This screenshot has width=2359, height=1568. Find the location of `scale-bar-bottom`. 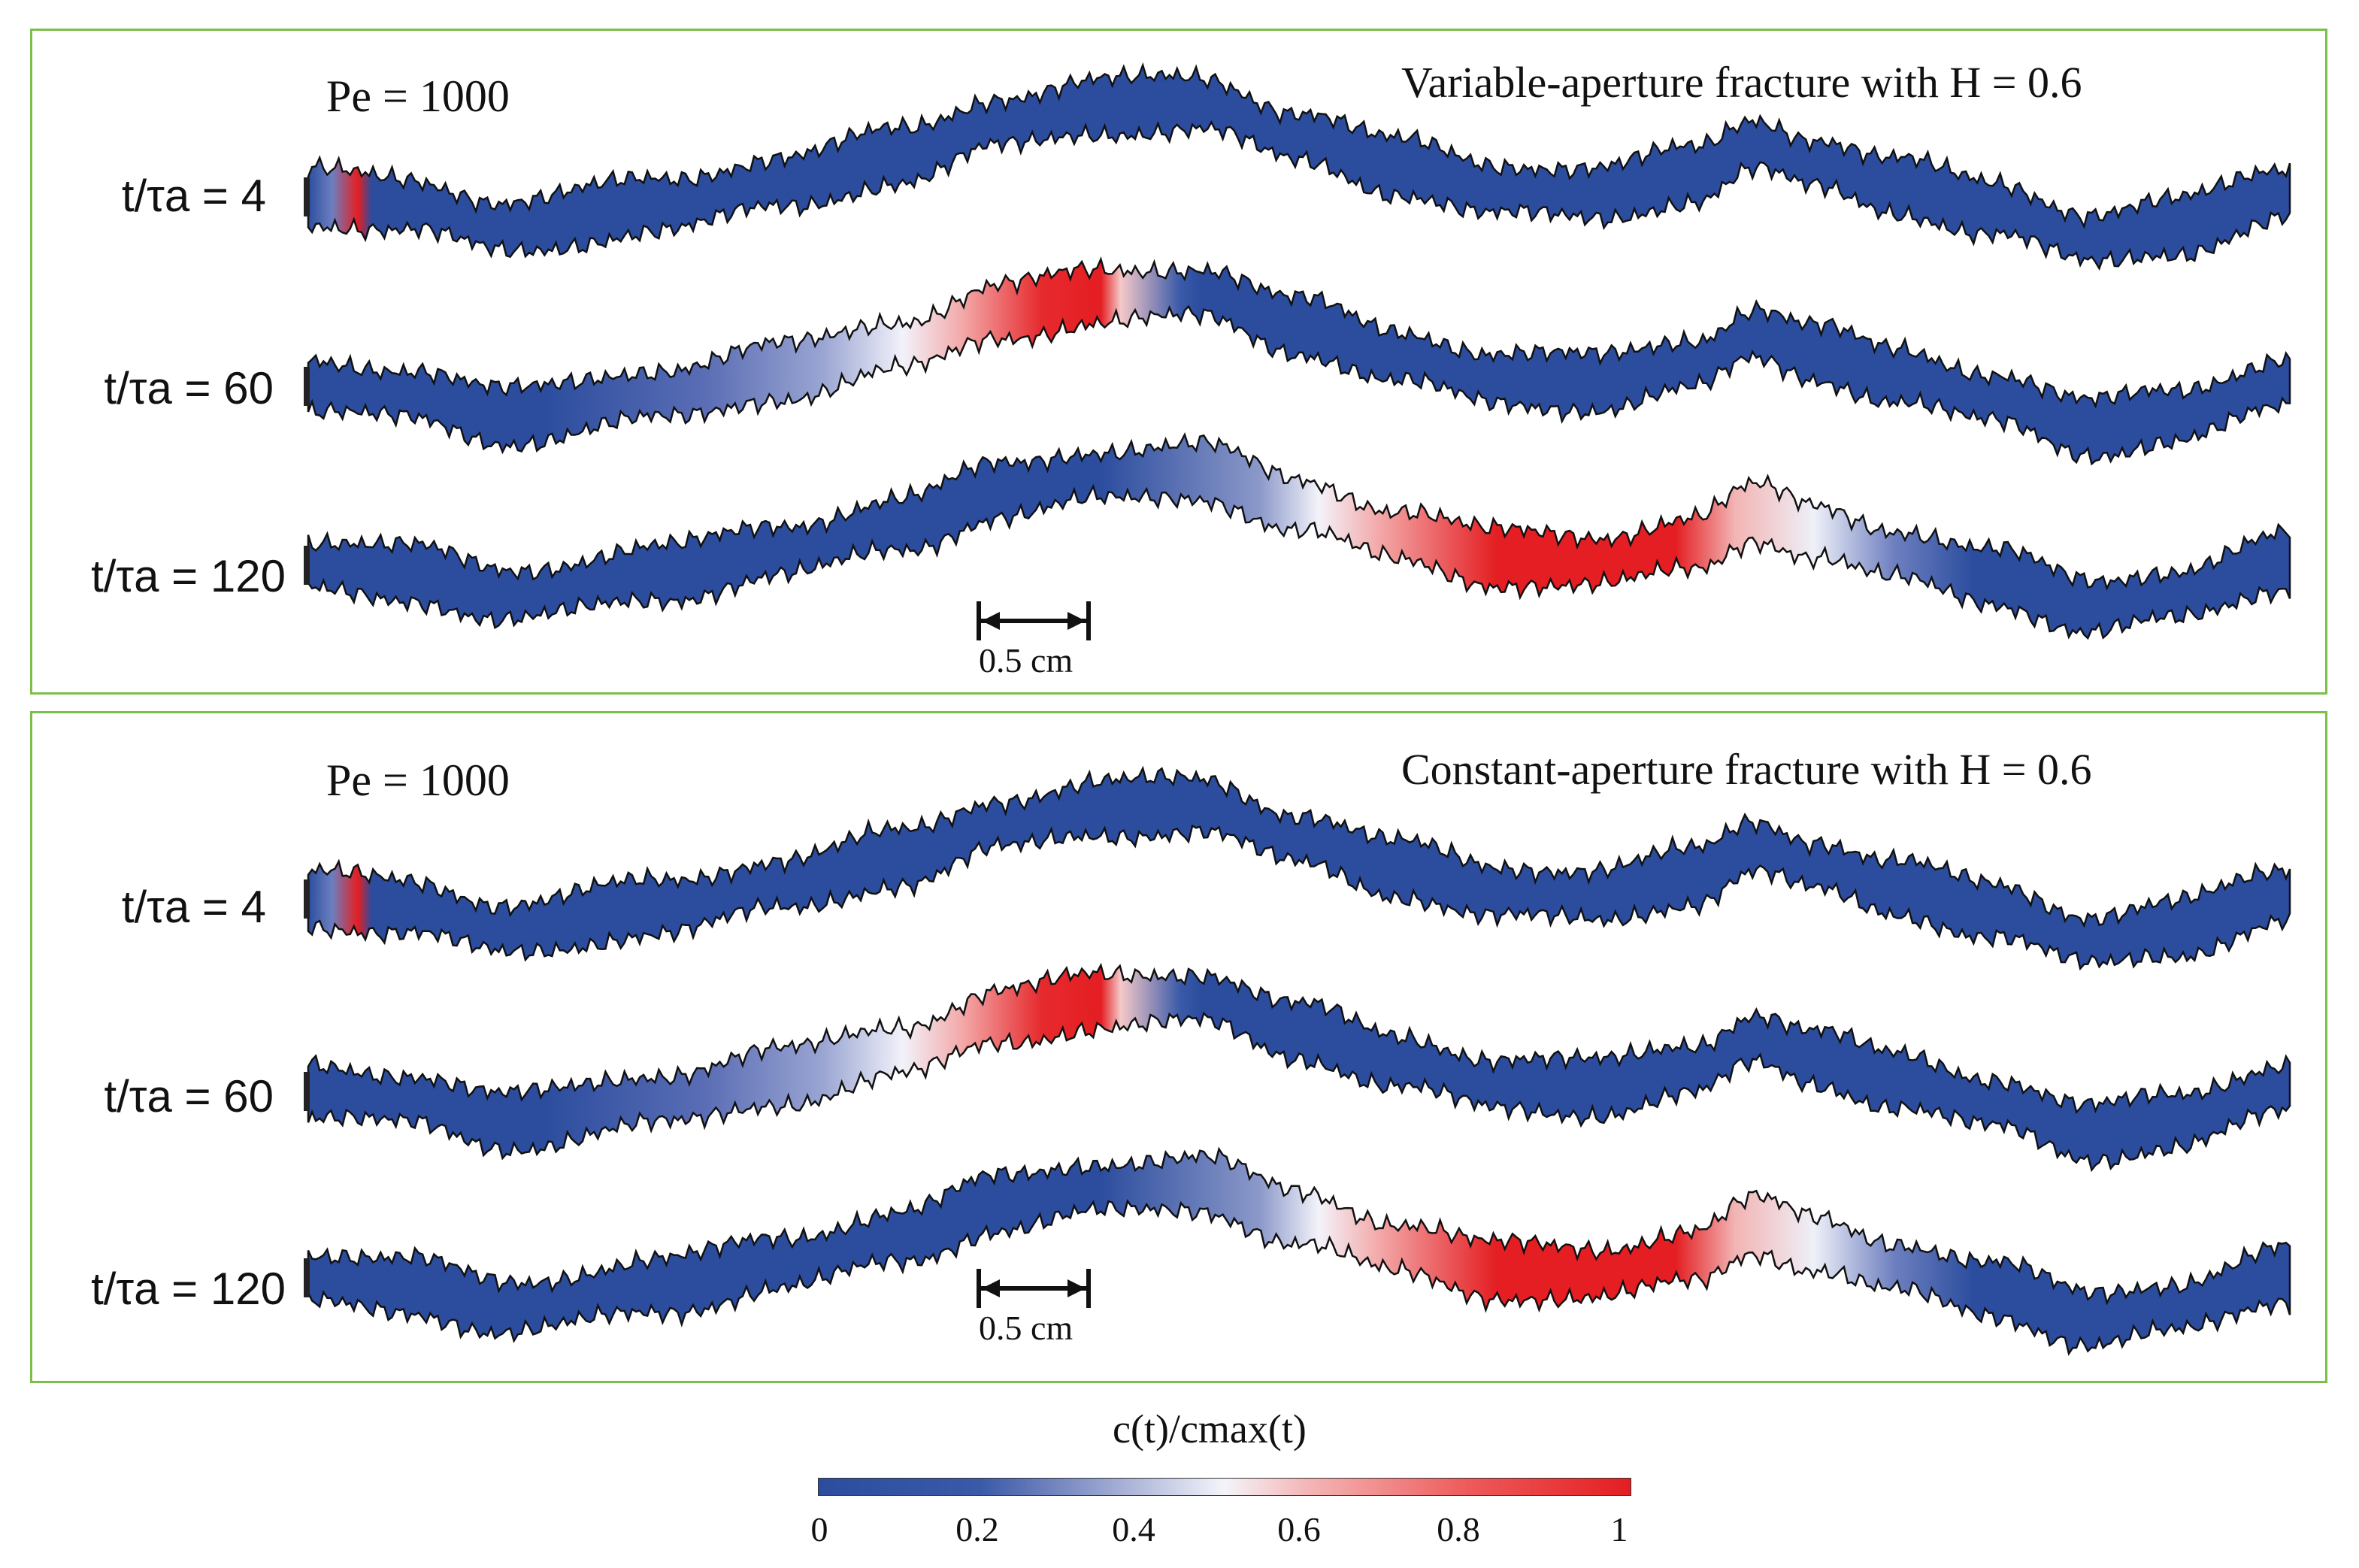

scale-bar-bottom is located at coordinates (1034, 1288).